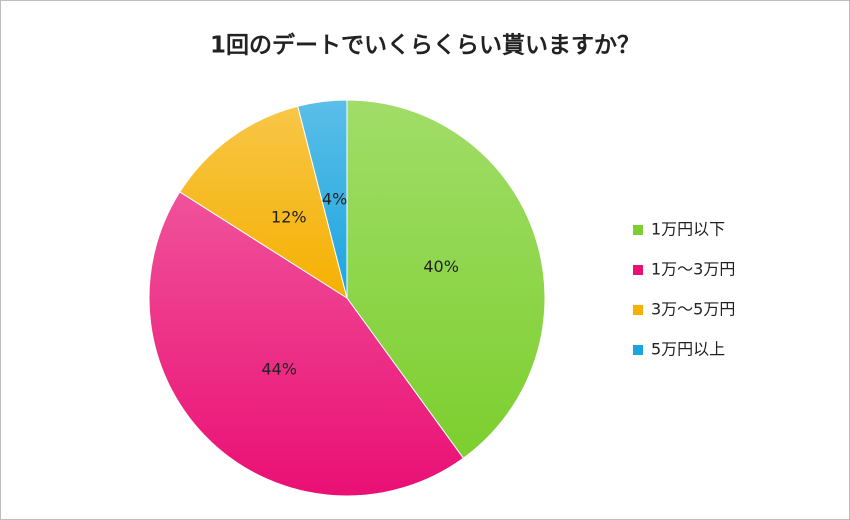  I want to click on legend-label: 3万～5万円, so click(693, 309).